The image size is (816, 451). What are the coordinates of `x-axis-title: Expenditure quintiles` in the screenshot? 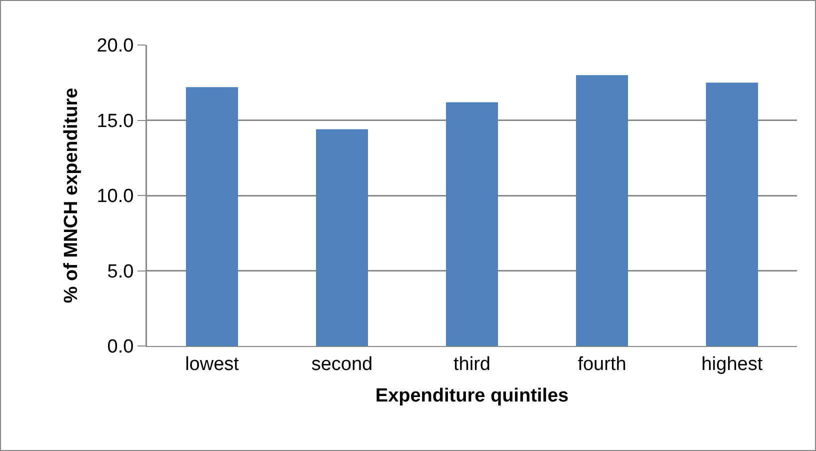 It's located at (472, 396).